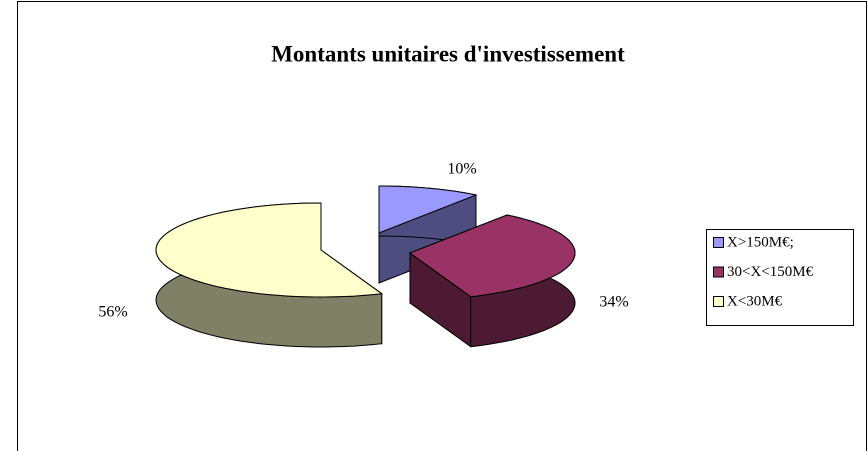 The height and width of the screenshot is (451, 868). Describe the element at coordinates (770, 272) in the screenshot. I see `legend-label: 30<X<150M€` at that location.